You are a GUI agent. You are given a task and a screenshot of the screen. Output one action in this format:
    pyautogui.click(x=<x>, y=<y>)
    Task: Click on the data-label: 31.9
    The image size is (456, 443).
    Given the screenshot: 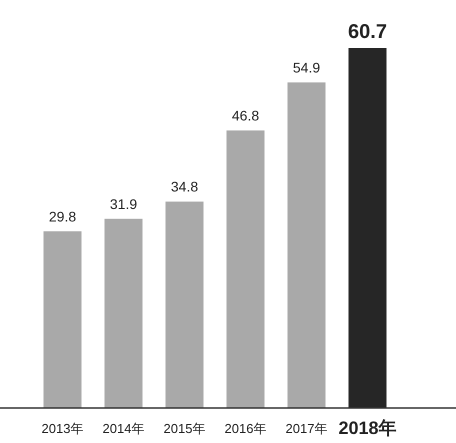 What is the action you would take?
    pyautogui.click(x=124, y=204)
    